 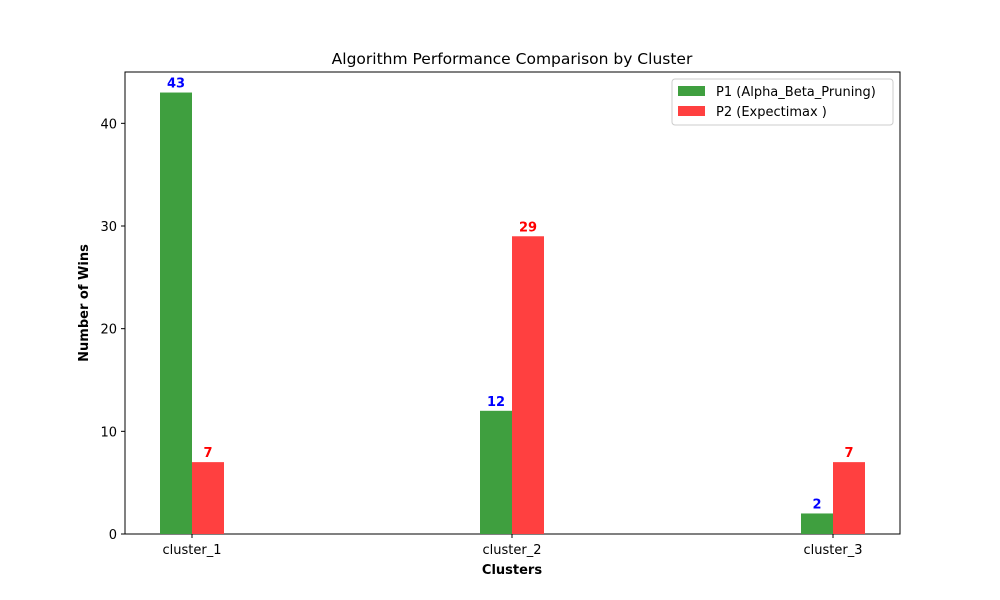 What do you see at coordinates (496, 402) in the screenshot?
I see `data-label-series1-cluster_2: 12` at bounding box center [496, 402].